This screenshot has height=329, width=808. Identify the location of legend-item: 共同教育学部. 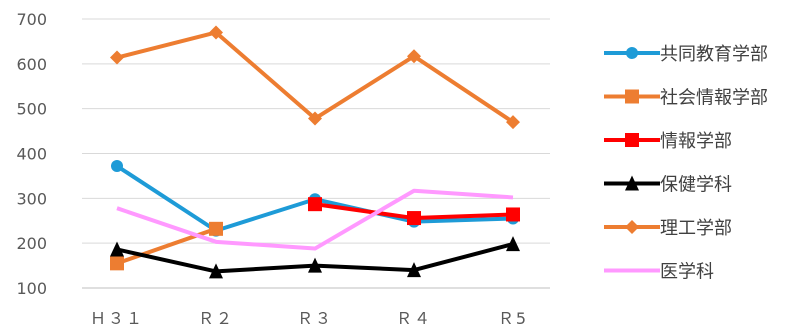
(686, 54).